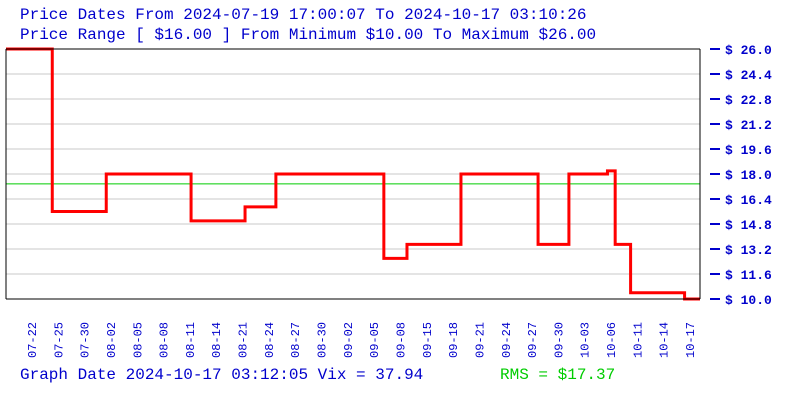  Describe the element at coordinates (323, 340) in the screenshot. I see `x-tick-label: 08-30` at that location.